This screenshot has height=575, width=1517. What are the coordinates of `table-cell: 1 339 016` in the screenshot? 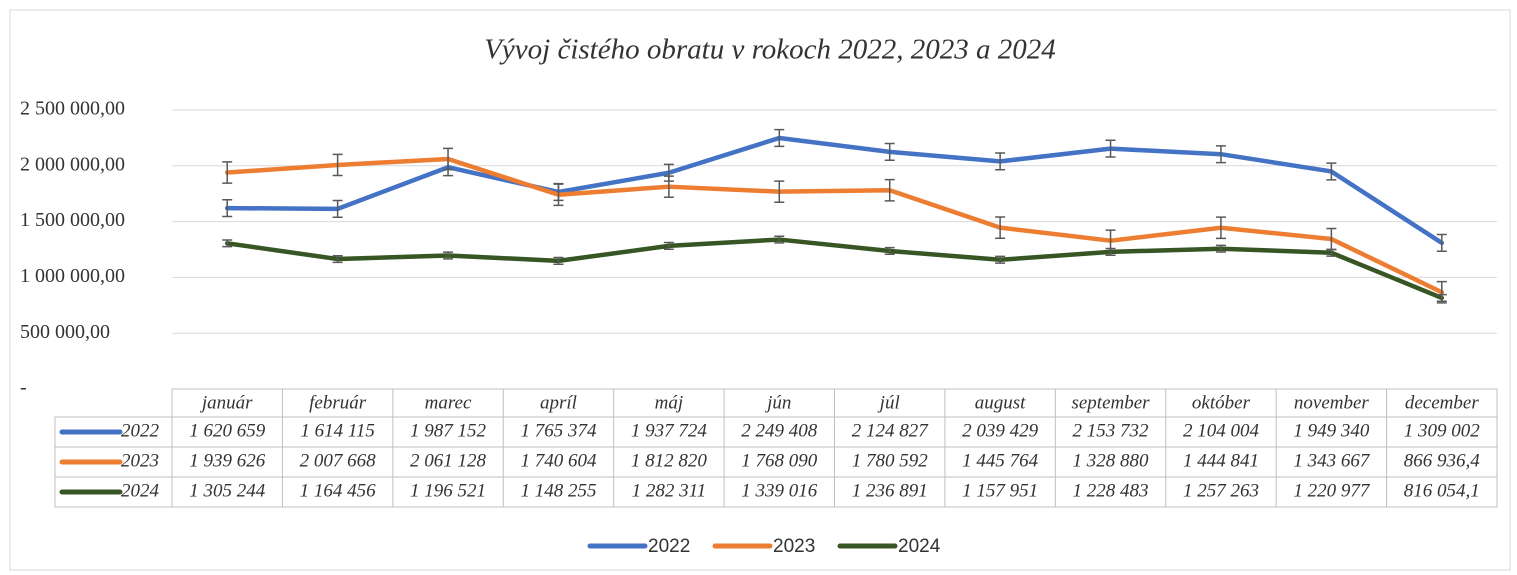 It's located at (779, 490).